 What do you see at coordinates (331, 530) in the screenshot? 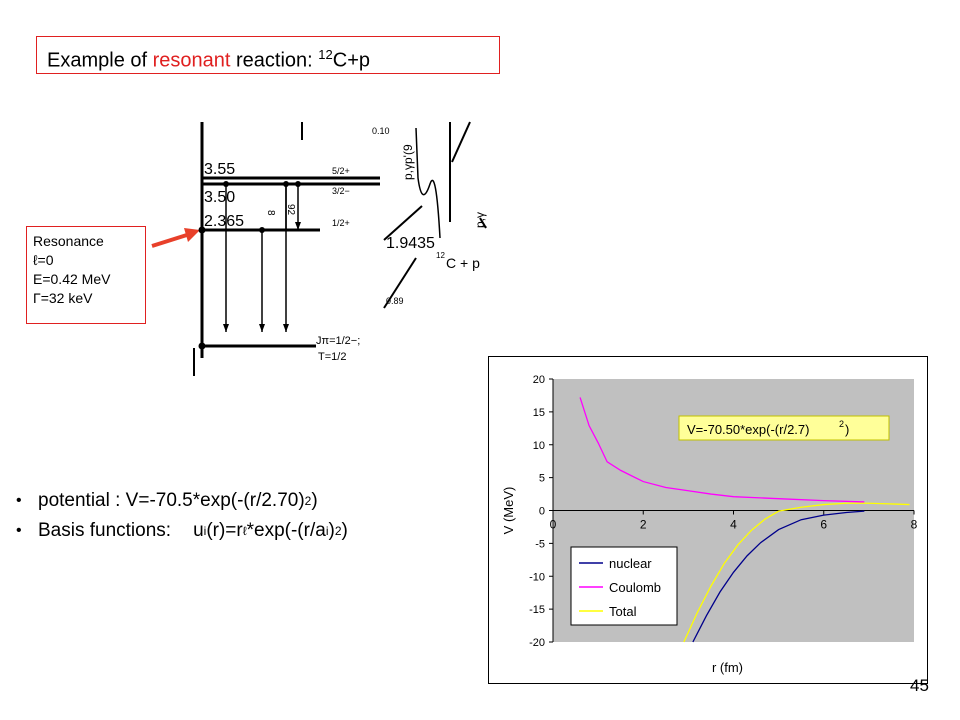
I see `basis-close: )` at bounding box center [331, 530].